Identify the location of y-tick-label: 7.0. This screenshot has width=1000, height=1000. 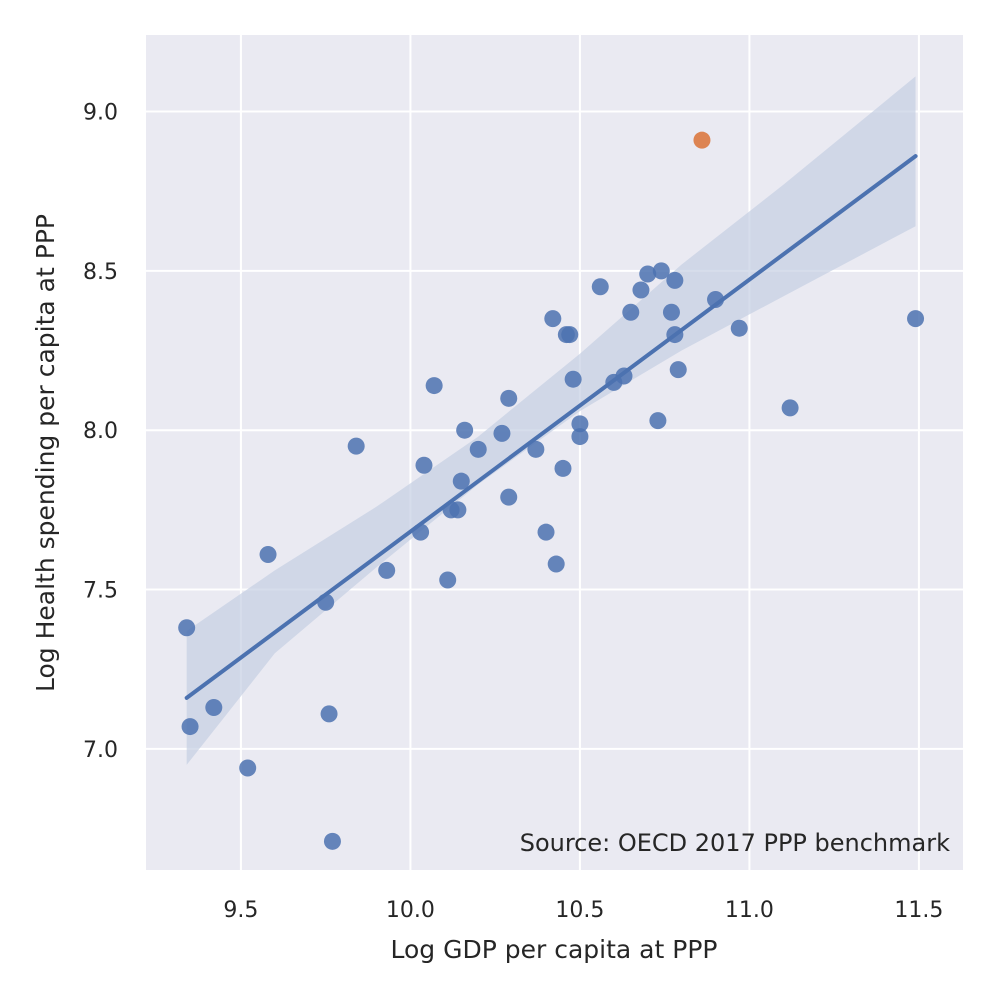
(100, 750).